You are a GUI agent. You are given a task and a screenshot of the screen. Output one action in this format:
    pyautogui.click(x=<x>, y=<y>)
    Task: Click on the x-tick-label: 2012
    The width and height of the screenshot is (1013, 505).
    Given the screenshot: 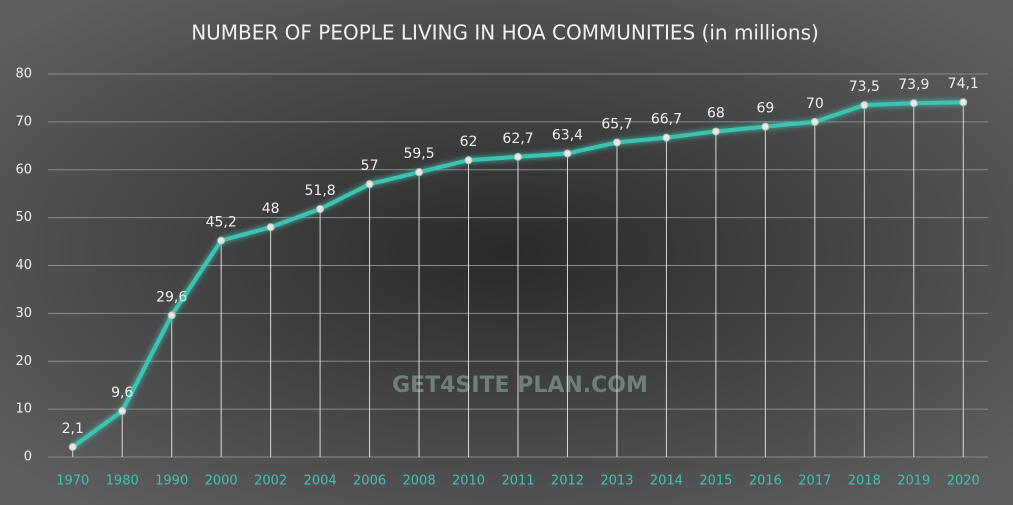 What is the action you would take?
    pyautogui.click(x=567, y=481)
    